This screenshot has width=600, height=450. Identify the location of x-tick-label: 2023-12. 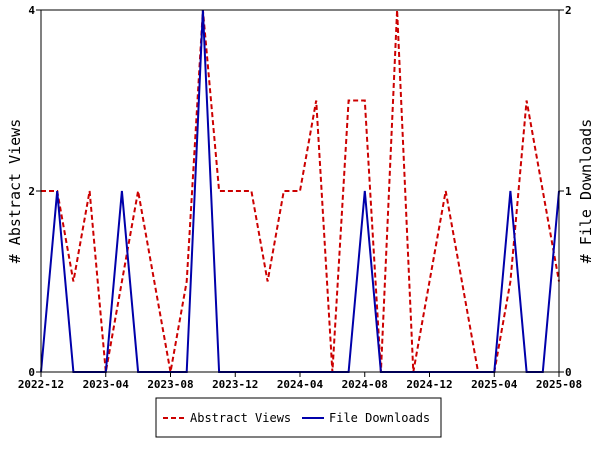
(235, 384).